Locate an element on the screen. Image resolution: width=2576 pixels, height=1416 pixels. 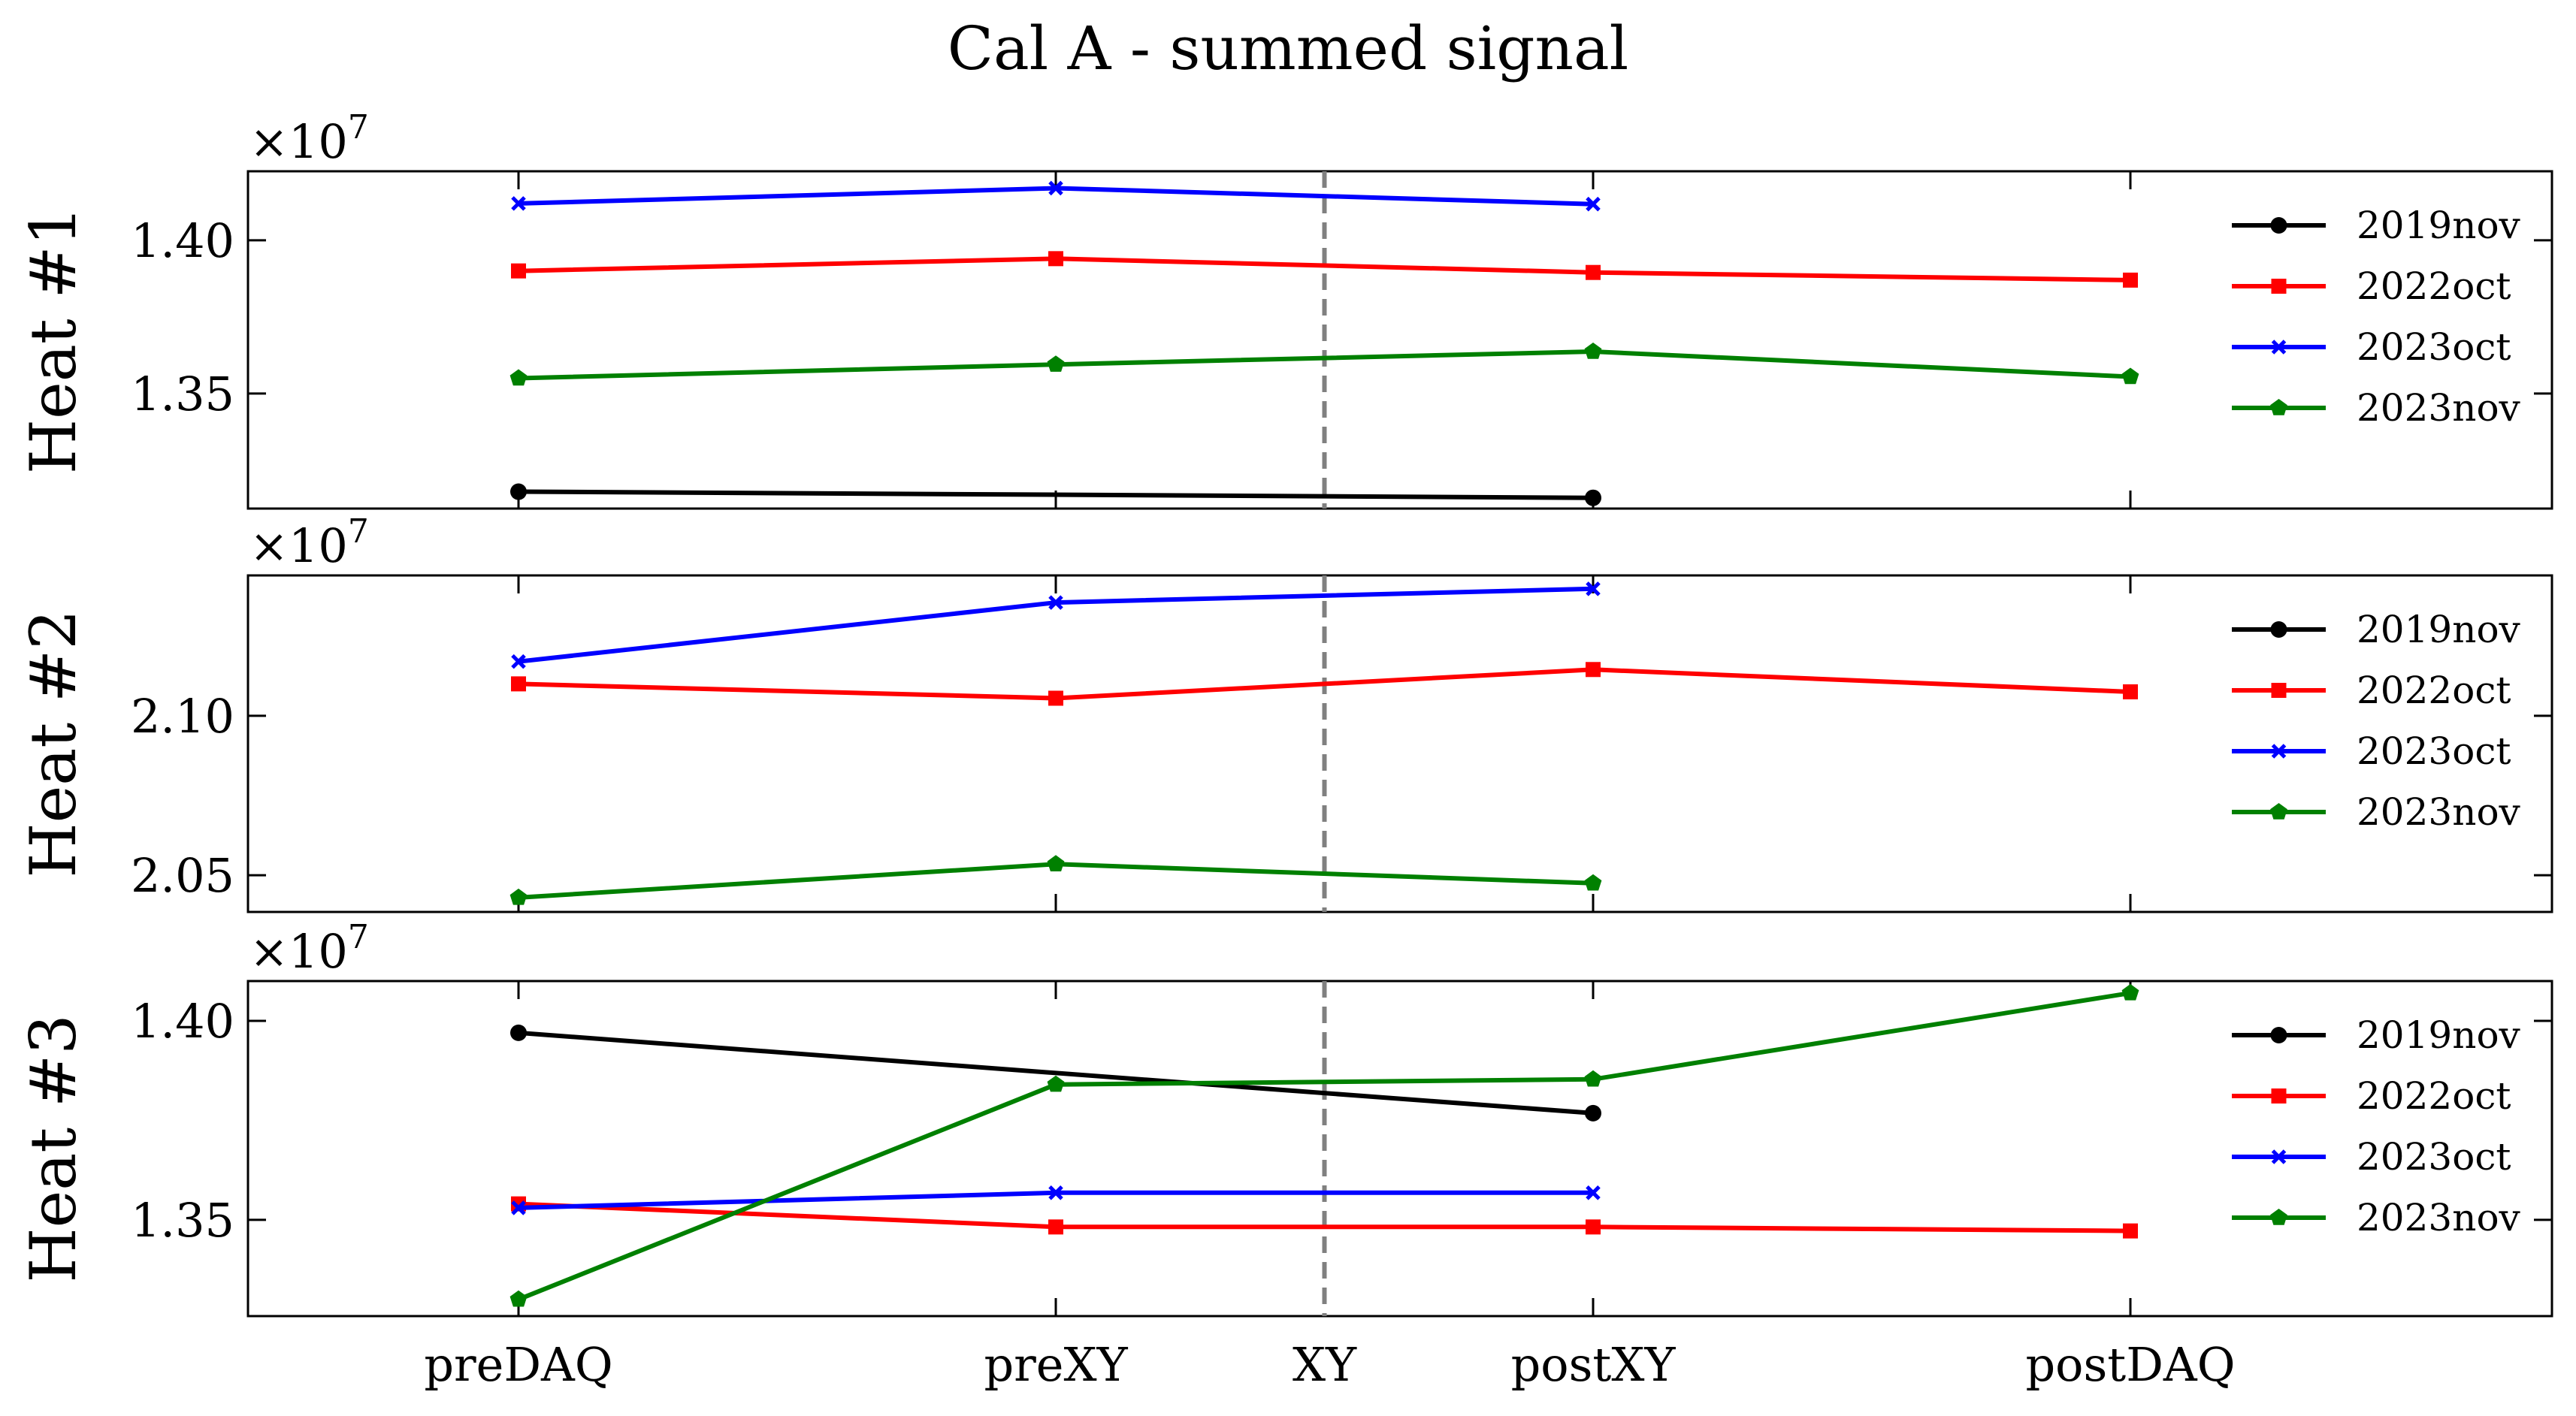
y-axis-label: Heat #2 is located at coordinates (54, 743).